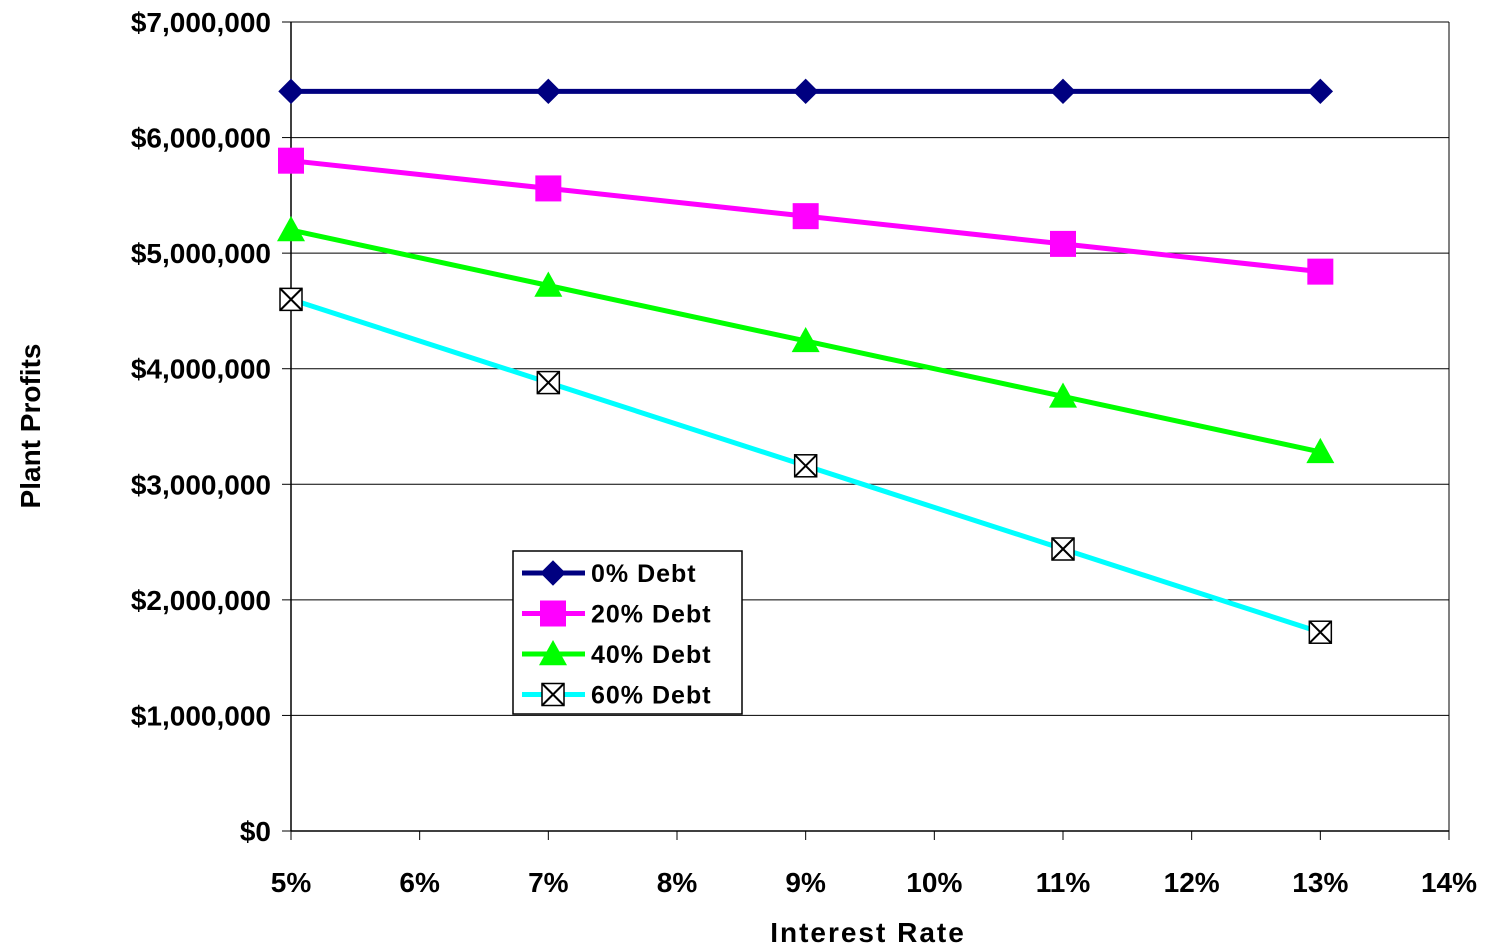 This screenshot has height=951, width=1491. What do you see at coordinates (651, 615) in the screenshot?
I see `legend-label: 20% Debt` at bounding box center [651, 615].